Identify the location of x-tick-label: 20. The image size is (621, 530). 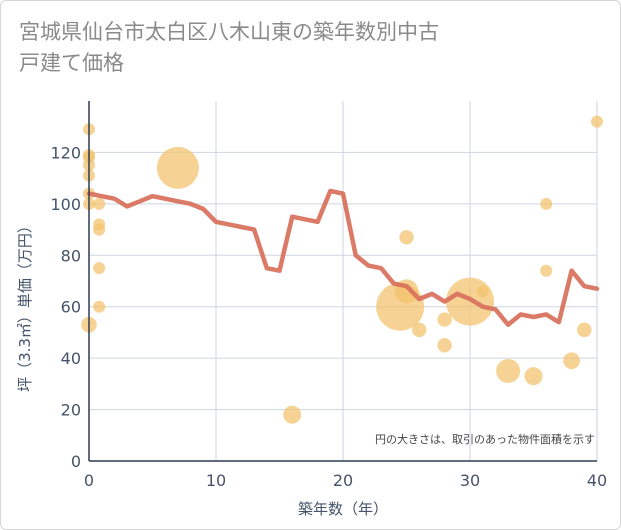
(343, 480).